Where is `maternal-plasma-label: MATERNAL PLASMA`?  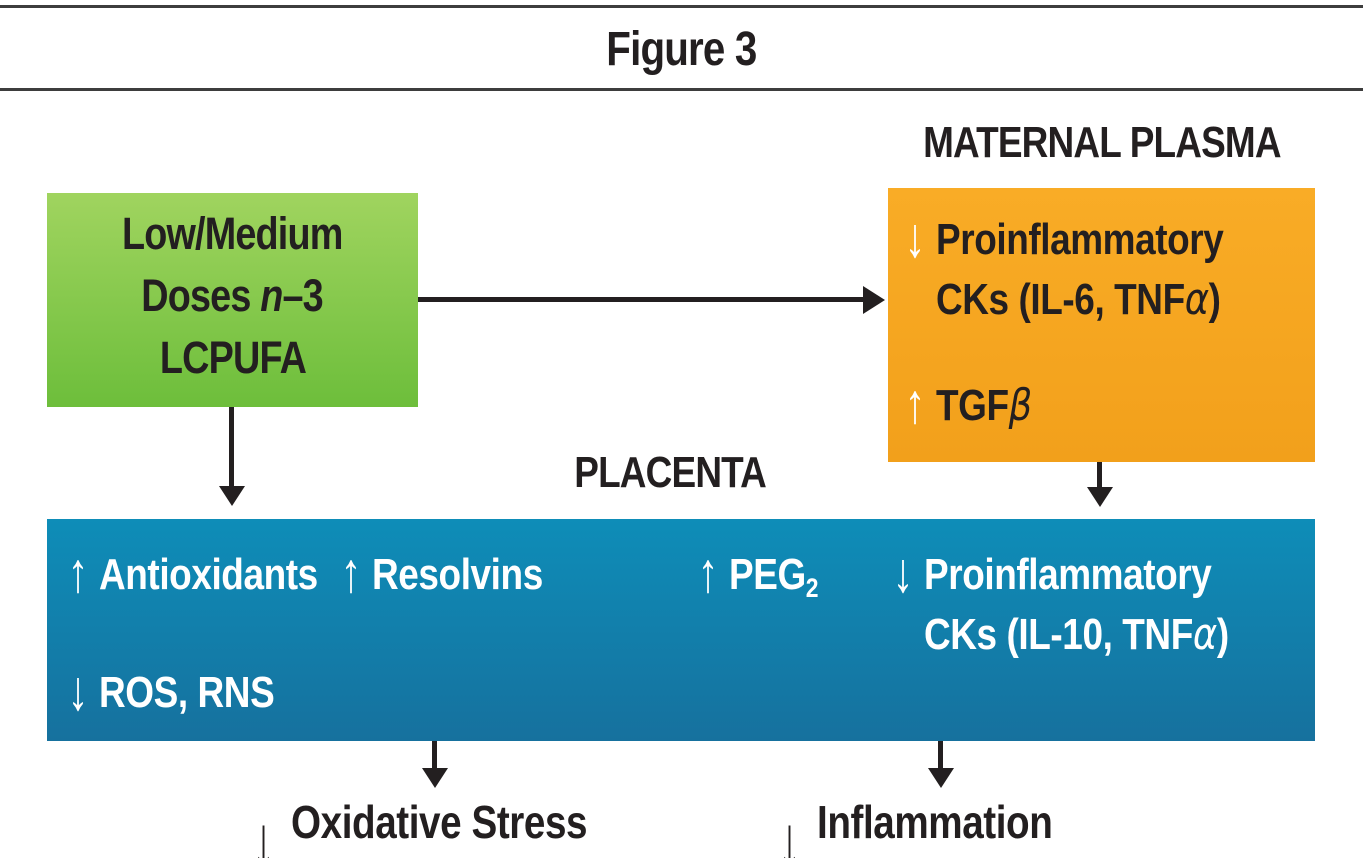 maternal-plasma-label: MATERNAL PLASMA is located at coordinates (1102, 142).